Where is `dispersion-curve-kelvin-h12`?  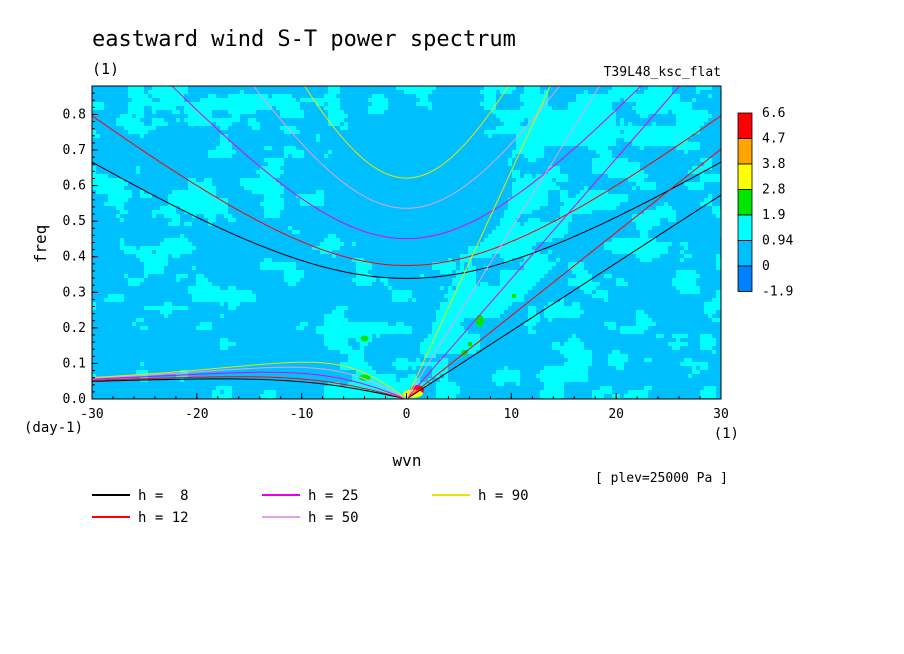
dispersion-curve-kelvin-h12 is located at coordinates (563, 273).